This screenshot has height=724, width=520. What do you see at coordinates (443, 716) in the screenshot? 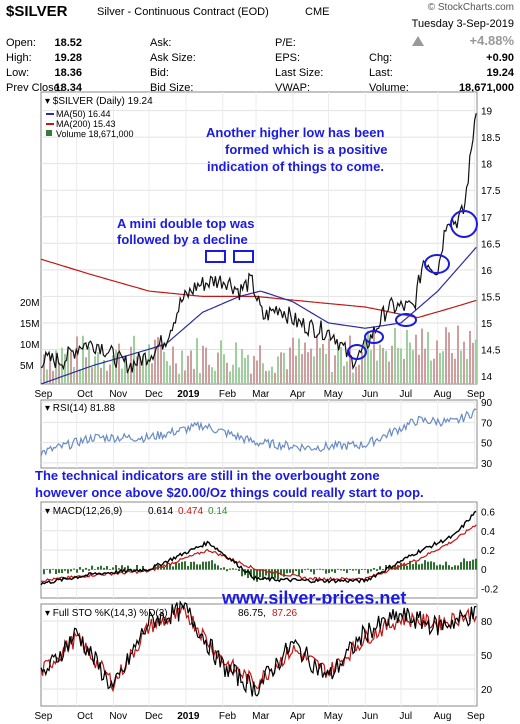
I see `x-tick-label: Aug` at bounding box center [443, 716].